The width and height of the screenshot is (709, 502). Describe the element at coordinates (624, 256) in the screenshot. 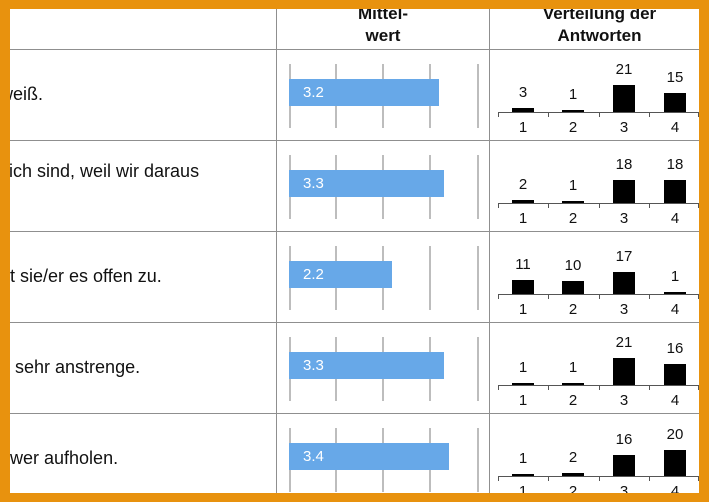

I see `count-label: 17` at that location.